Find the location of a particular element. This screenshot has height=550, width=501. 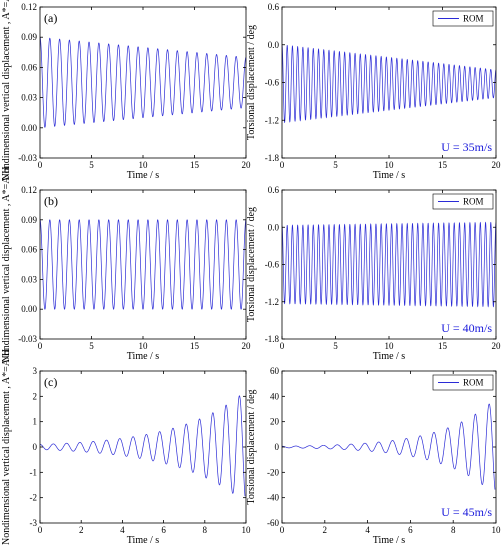

wind-speed-annotation: U = 40m/s is located at coordinates (466, 328).